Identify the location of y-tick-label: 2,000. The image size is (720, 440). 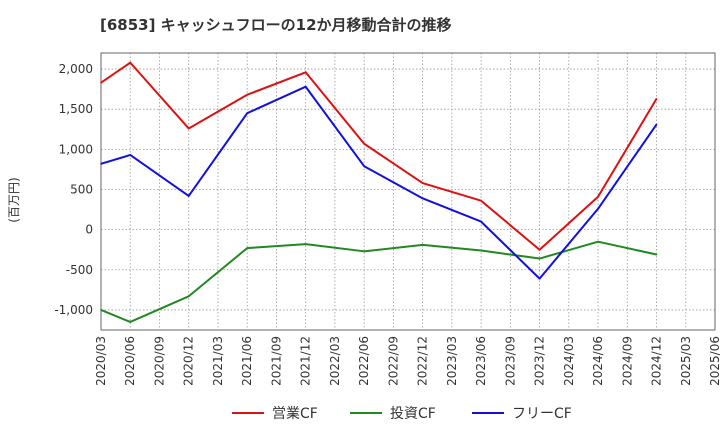
(76, 69).